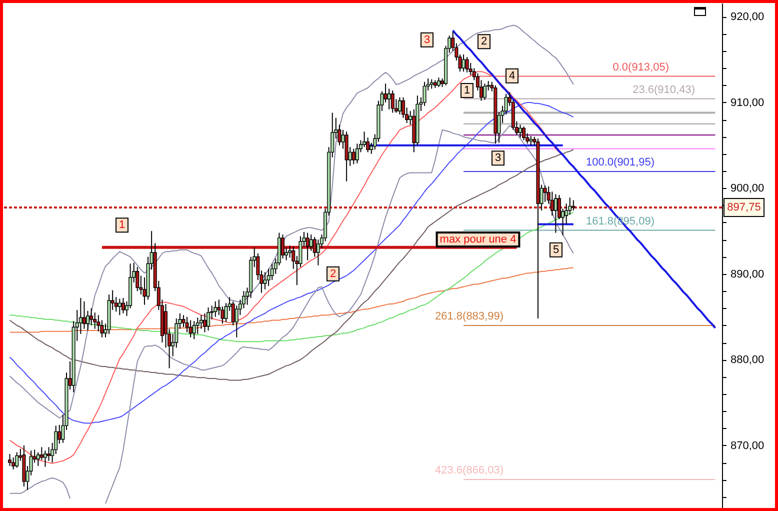  Describe the element at coordinates (747, 188) in the screenshot. I see `y-tick-label: 900,00` at that location.